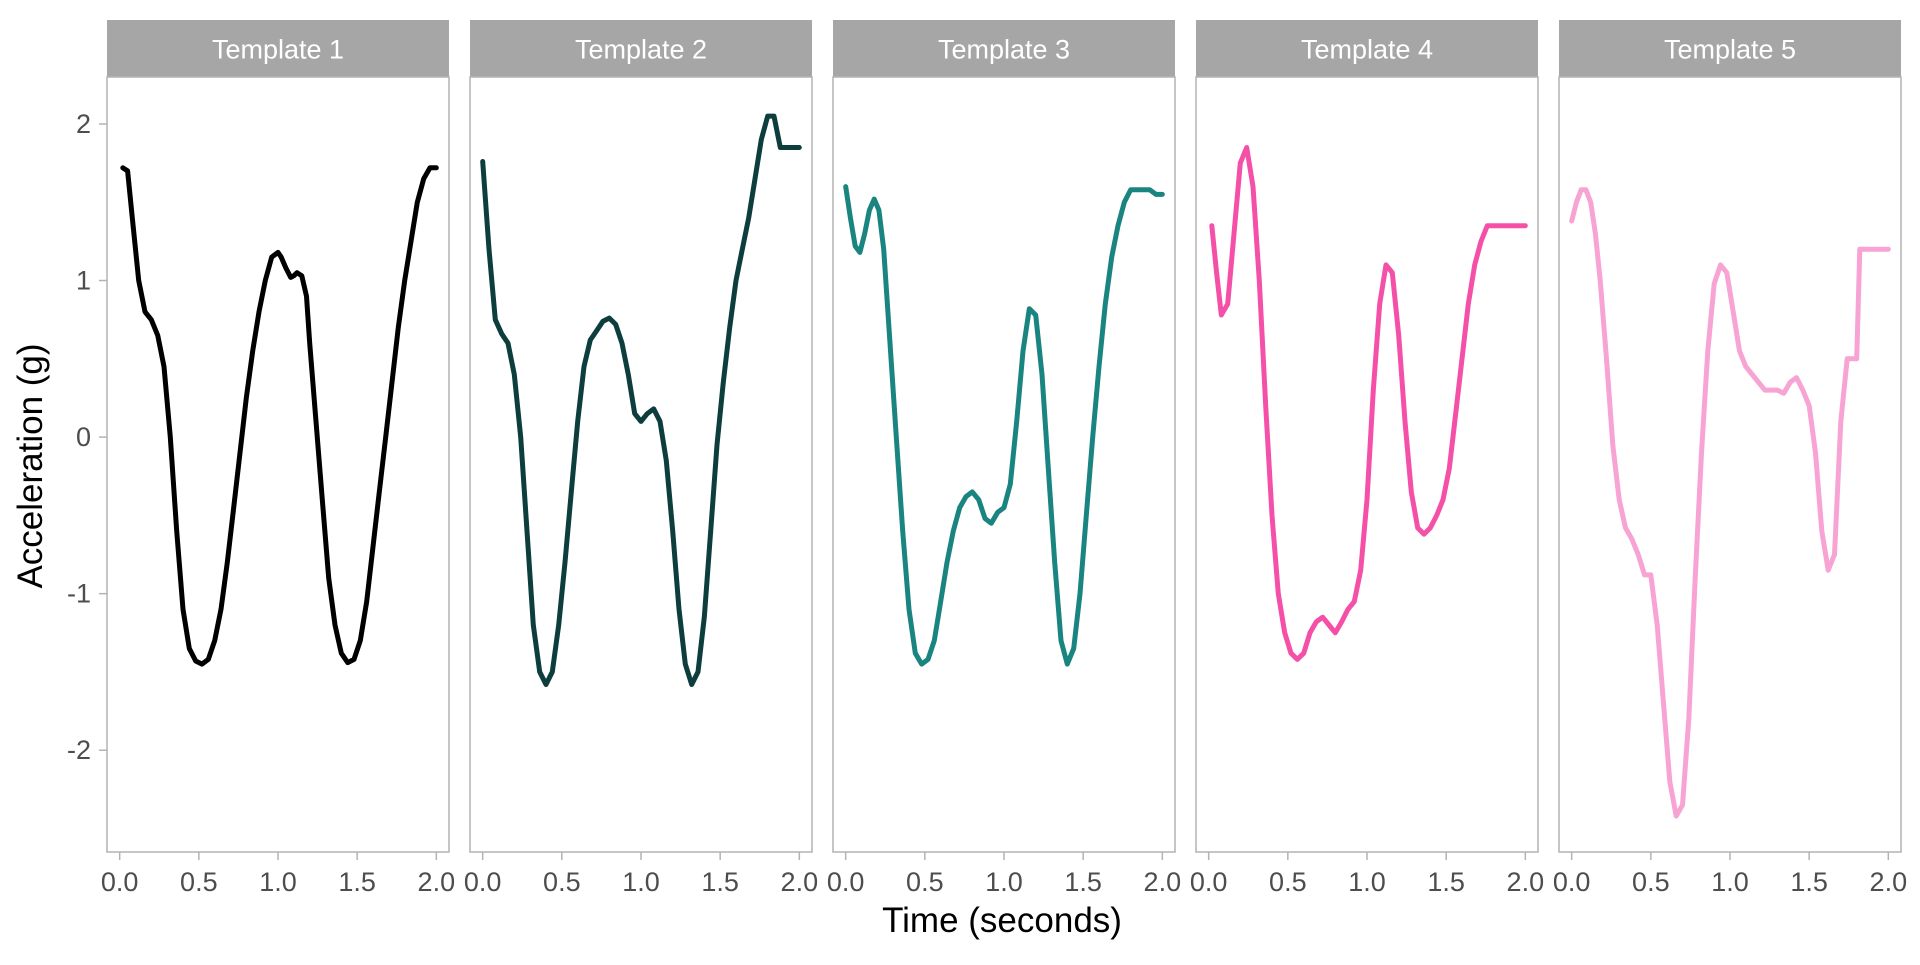 This screenshot has width=1920, height=965. Describe the element at coordinates (83, 124) in the screenshot. I see `y-tick-label: 2` at that location.